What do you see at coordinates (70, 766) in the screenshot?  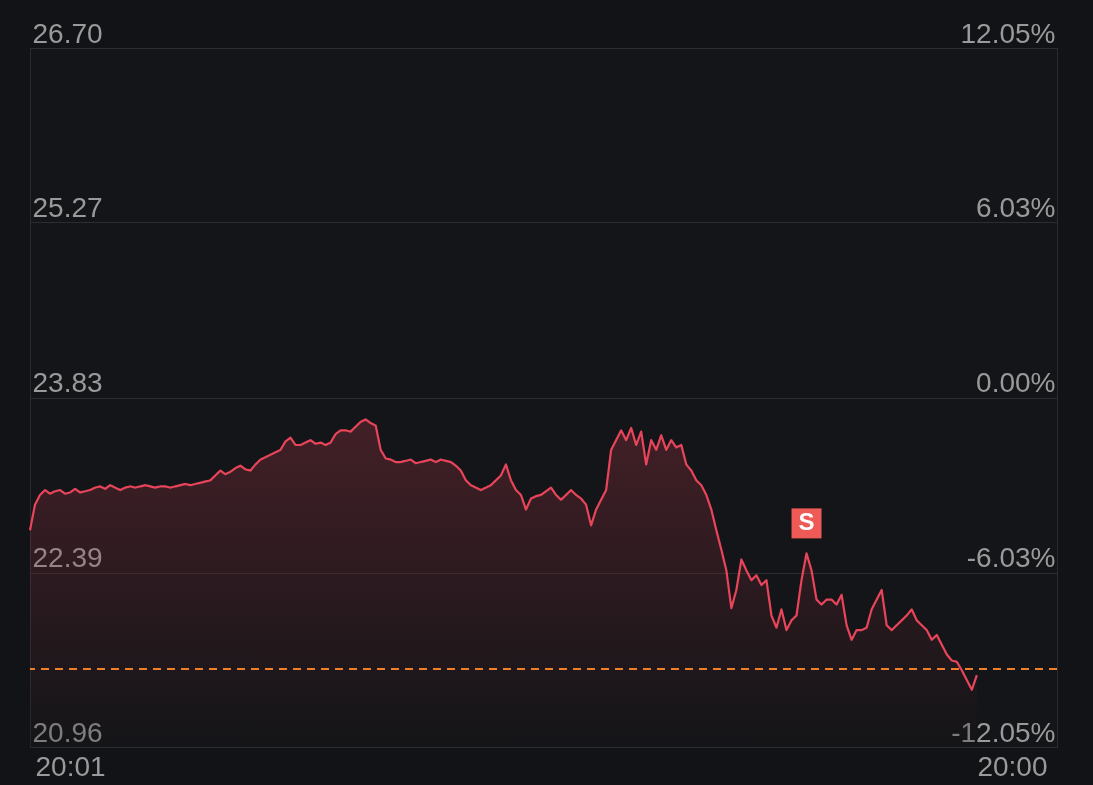 I see `x-tick-label: 20:01` at bounding box center [70, 766].